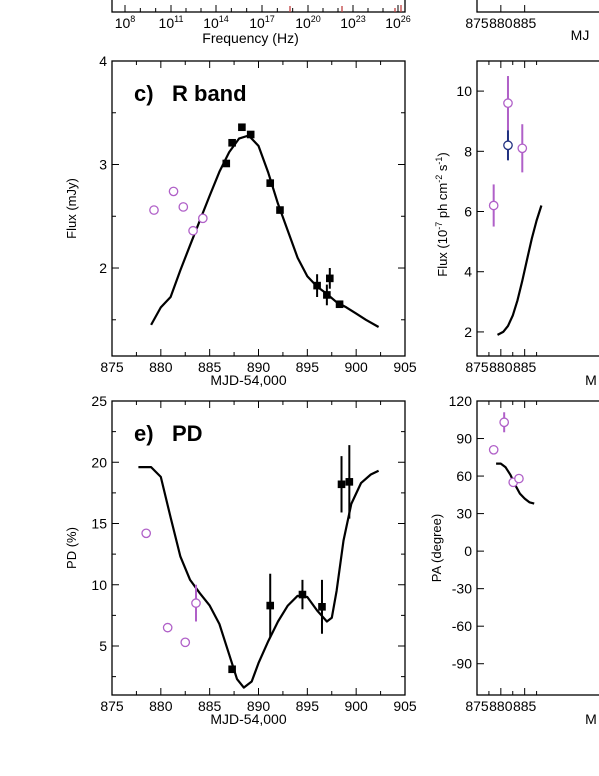  I want to click on y-tick-label: 3, so click(103, 165).